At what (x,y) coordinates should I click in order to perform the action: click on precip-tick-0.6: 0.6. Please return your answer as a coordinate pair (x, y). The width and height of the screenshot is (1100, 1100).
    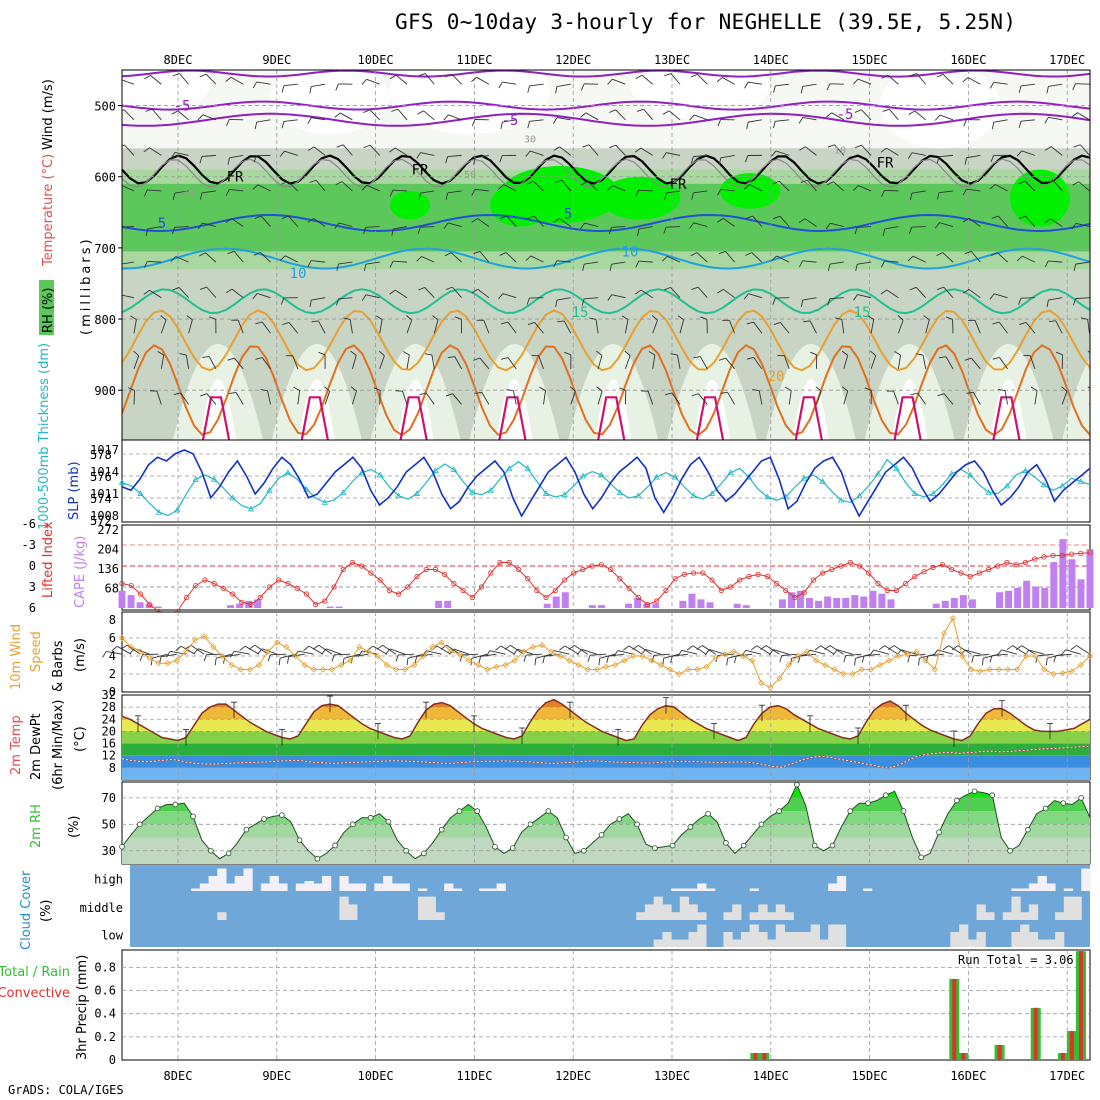
    Looking at the image, I should click on (105, 991).